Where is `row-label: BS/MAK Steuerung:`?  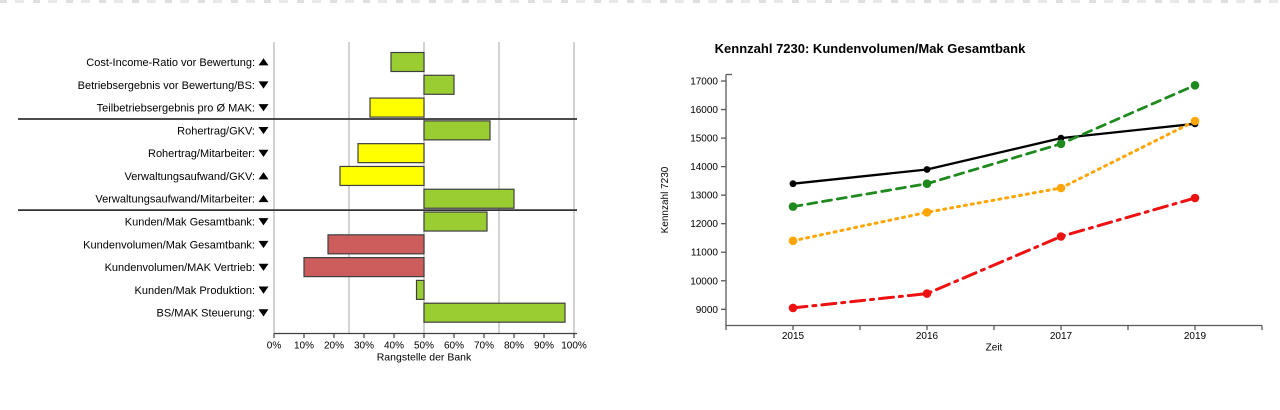
row-label: BS/MAK Steuerung: is located at coordinates (206, 314).